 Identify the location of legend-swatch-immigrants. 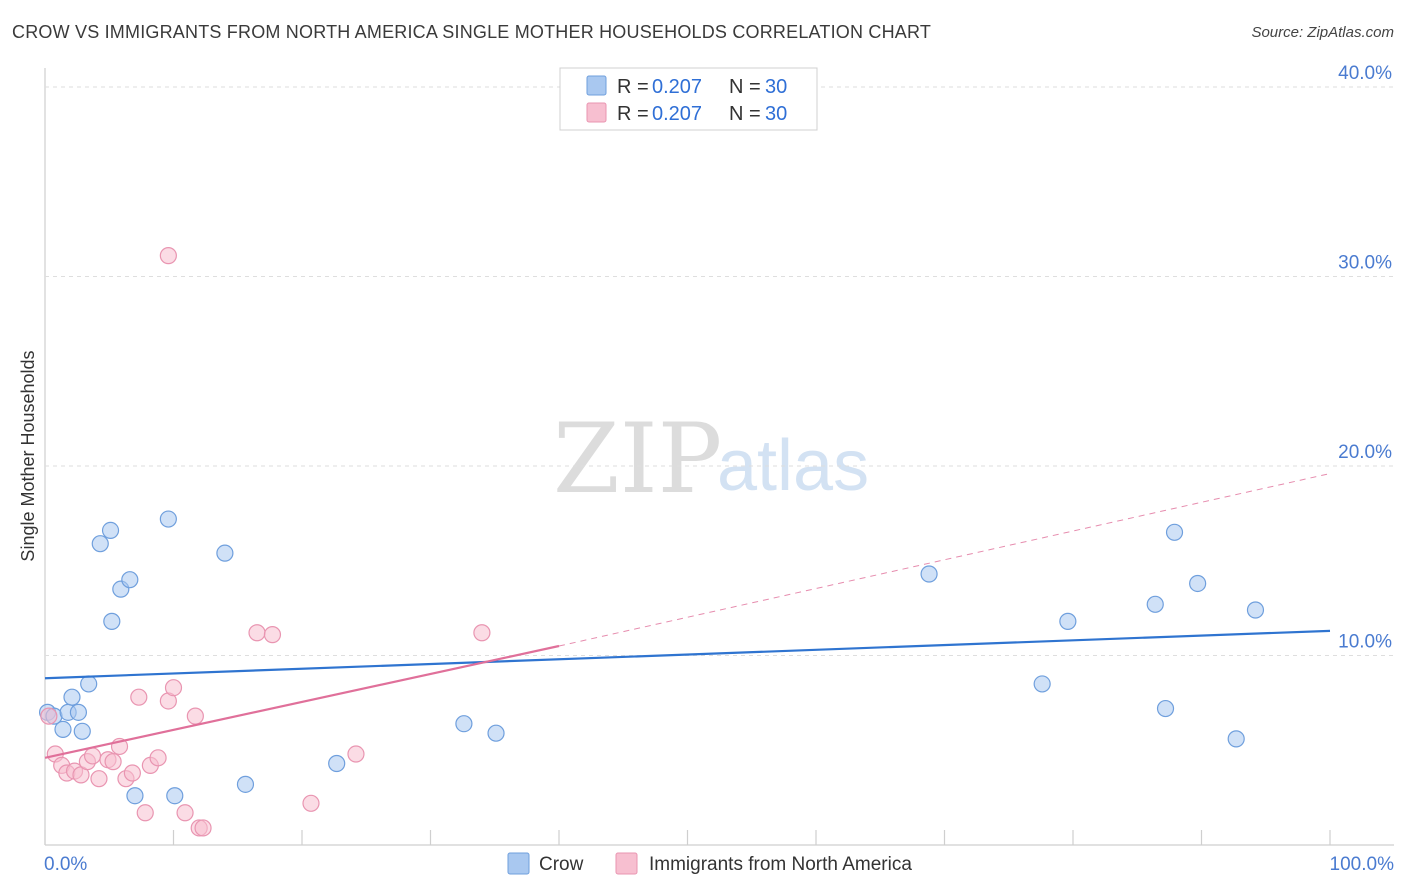
(596, 112).